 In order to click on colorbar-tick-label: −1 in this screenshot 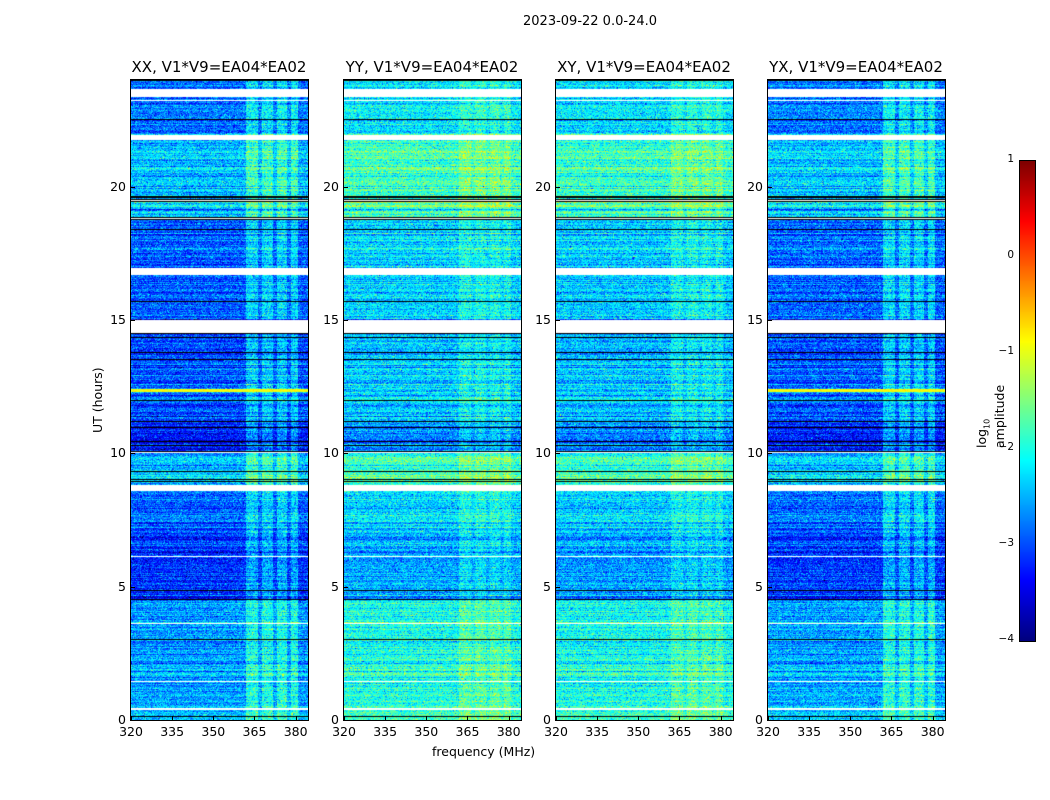, I will do `click(1006, 351)`.